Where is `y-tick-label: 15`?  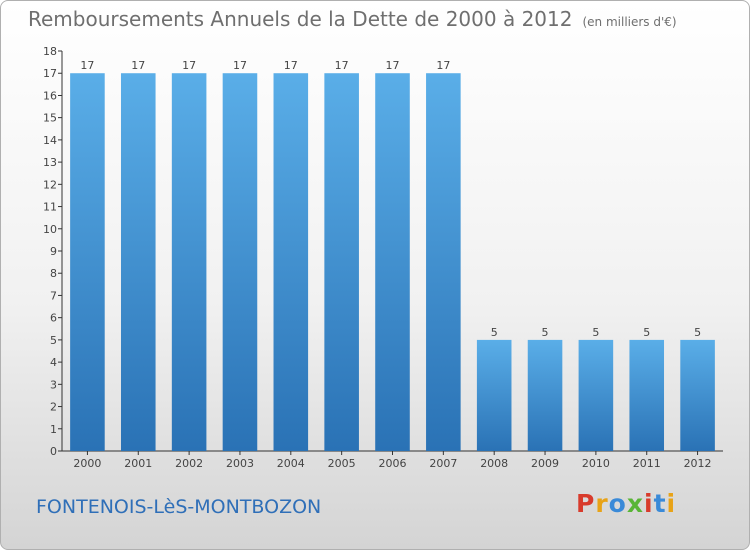 y-tick-label: 15 is located at coordinates (50, 118).